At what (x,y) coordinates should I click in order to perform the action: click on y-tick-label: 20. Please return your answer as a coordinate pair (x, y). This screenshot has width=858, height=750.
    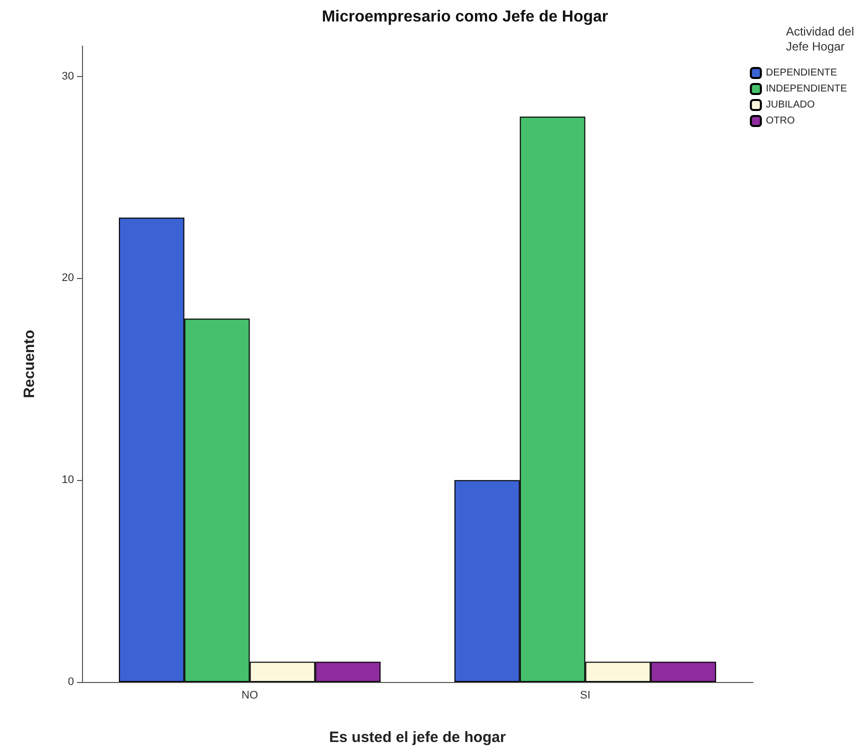
    Looking at the image, I should click on (68, 278).